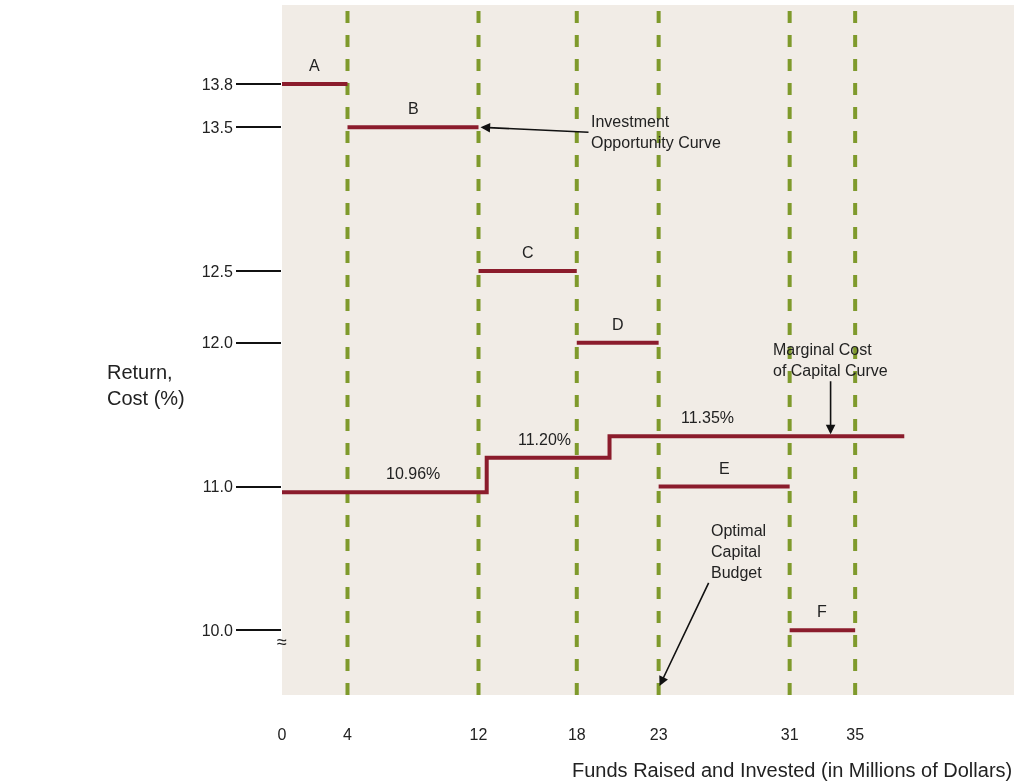  What do you see at coordinates (724, 468) in the screenshot?
I see `annotation: E` at bounding box center [724, 468].